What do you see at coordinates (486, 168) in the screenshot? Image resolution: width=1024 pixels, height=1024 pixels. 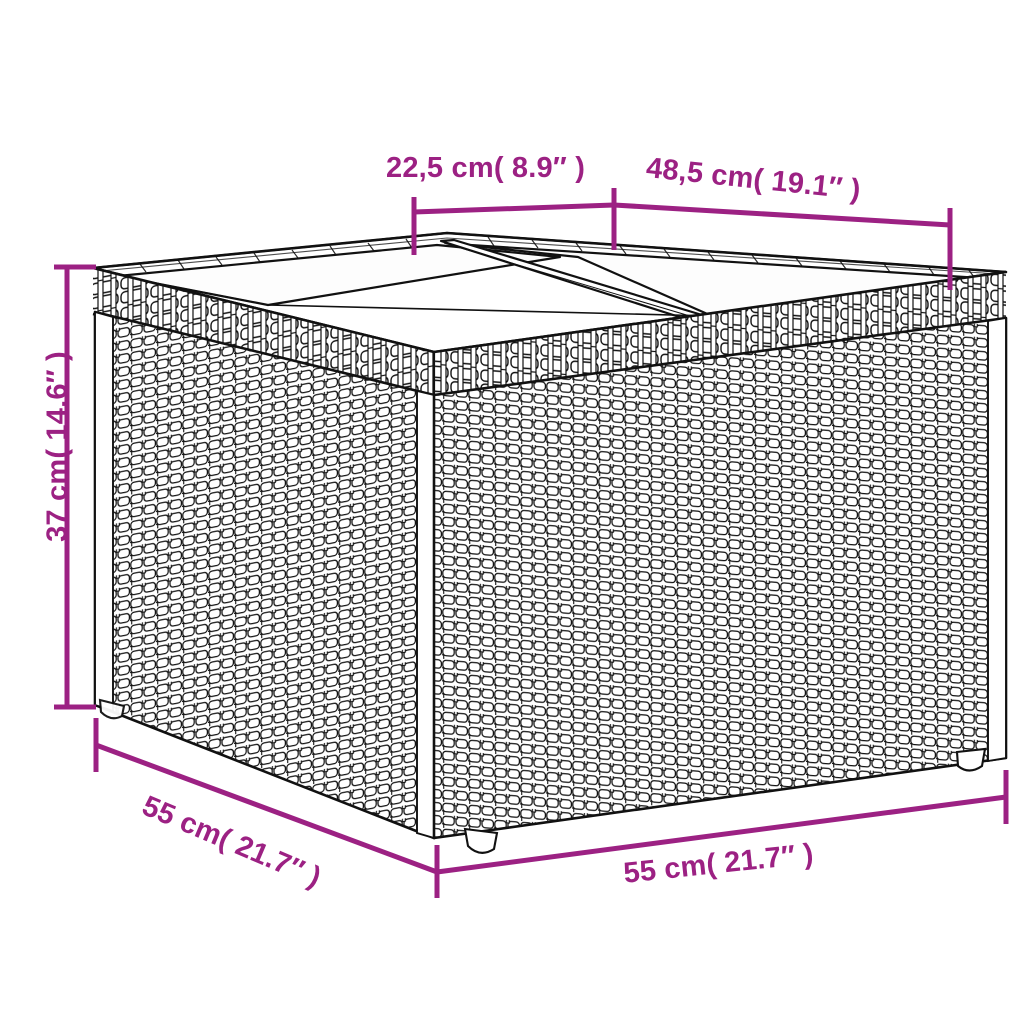 I see `dimension-label-top-left: 22,5 cm( 8.9″ )` at bounding box center [486, 168].